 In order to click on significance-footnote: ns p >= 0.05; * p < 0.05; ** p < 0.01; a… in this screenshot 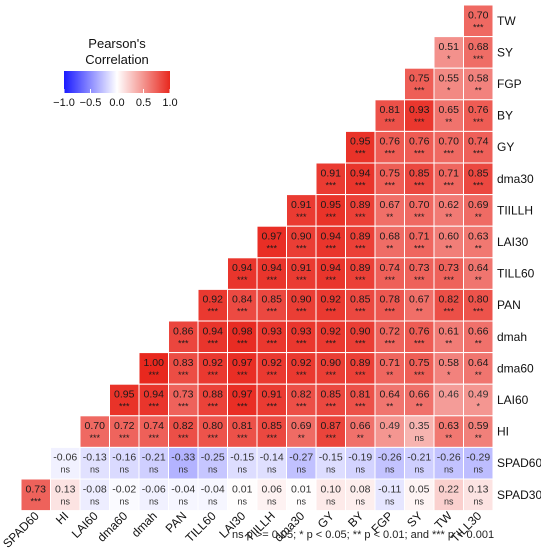, I will do `click(363, 535)`.